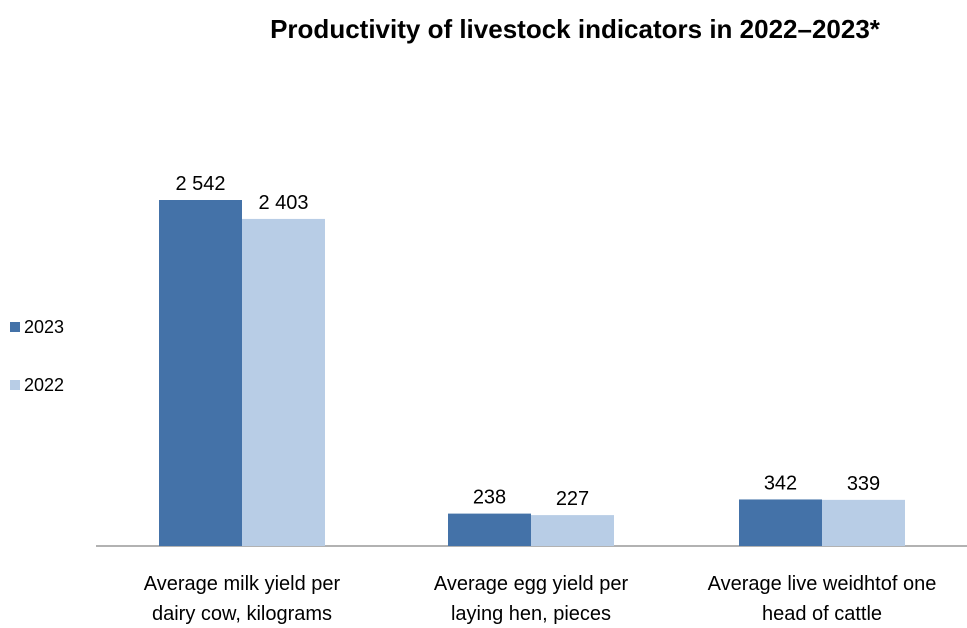 Image resolution: width=967 pixels, height=628 pixels. I want to click on category-label-1-line-0: Average egg yield per, so click(531, 584).